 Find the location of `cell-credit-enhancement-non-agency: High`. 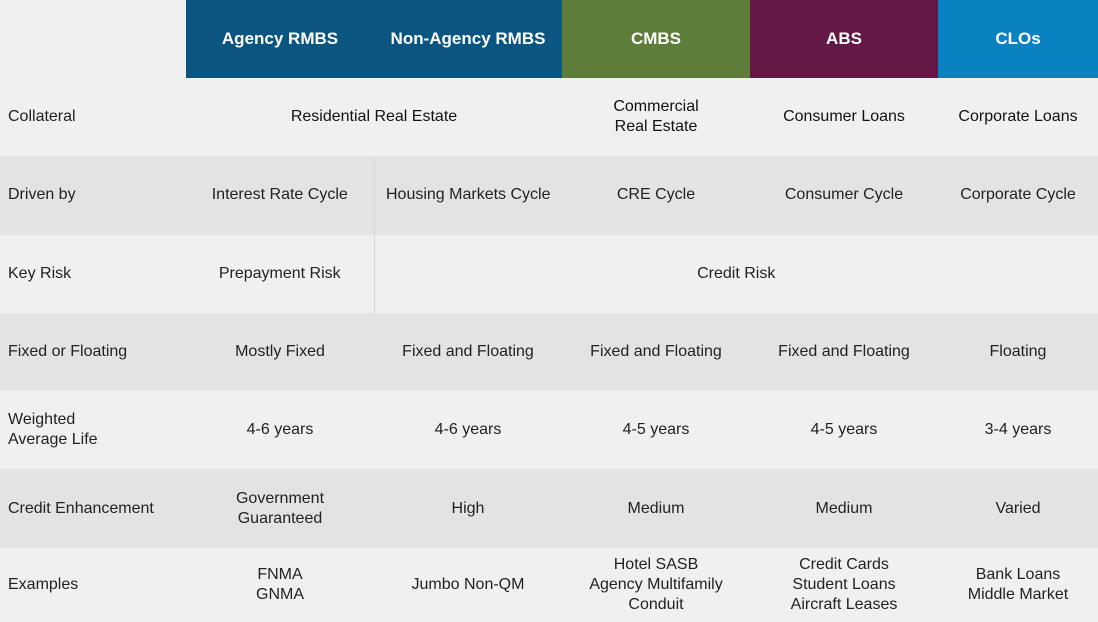

cell-credit-enhancement-non-agency: High is located at coordinates (468, 508).